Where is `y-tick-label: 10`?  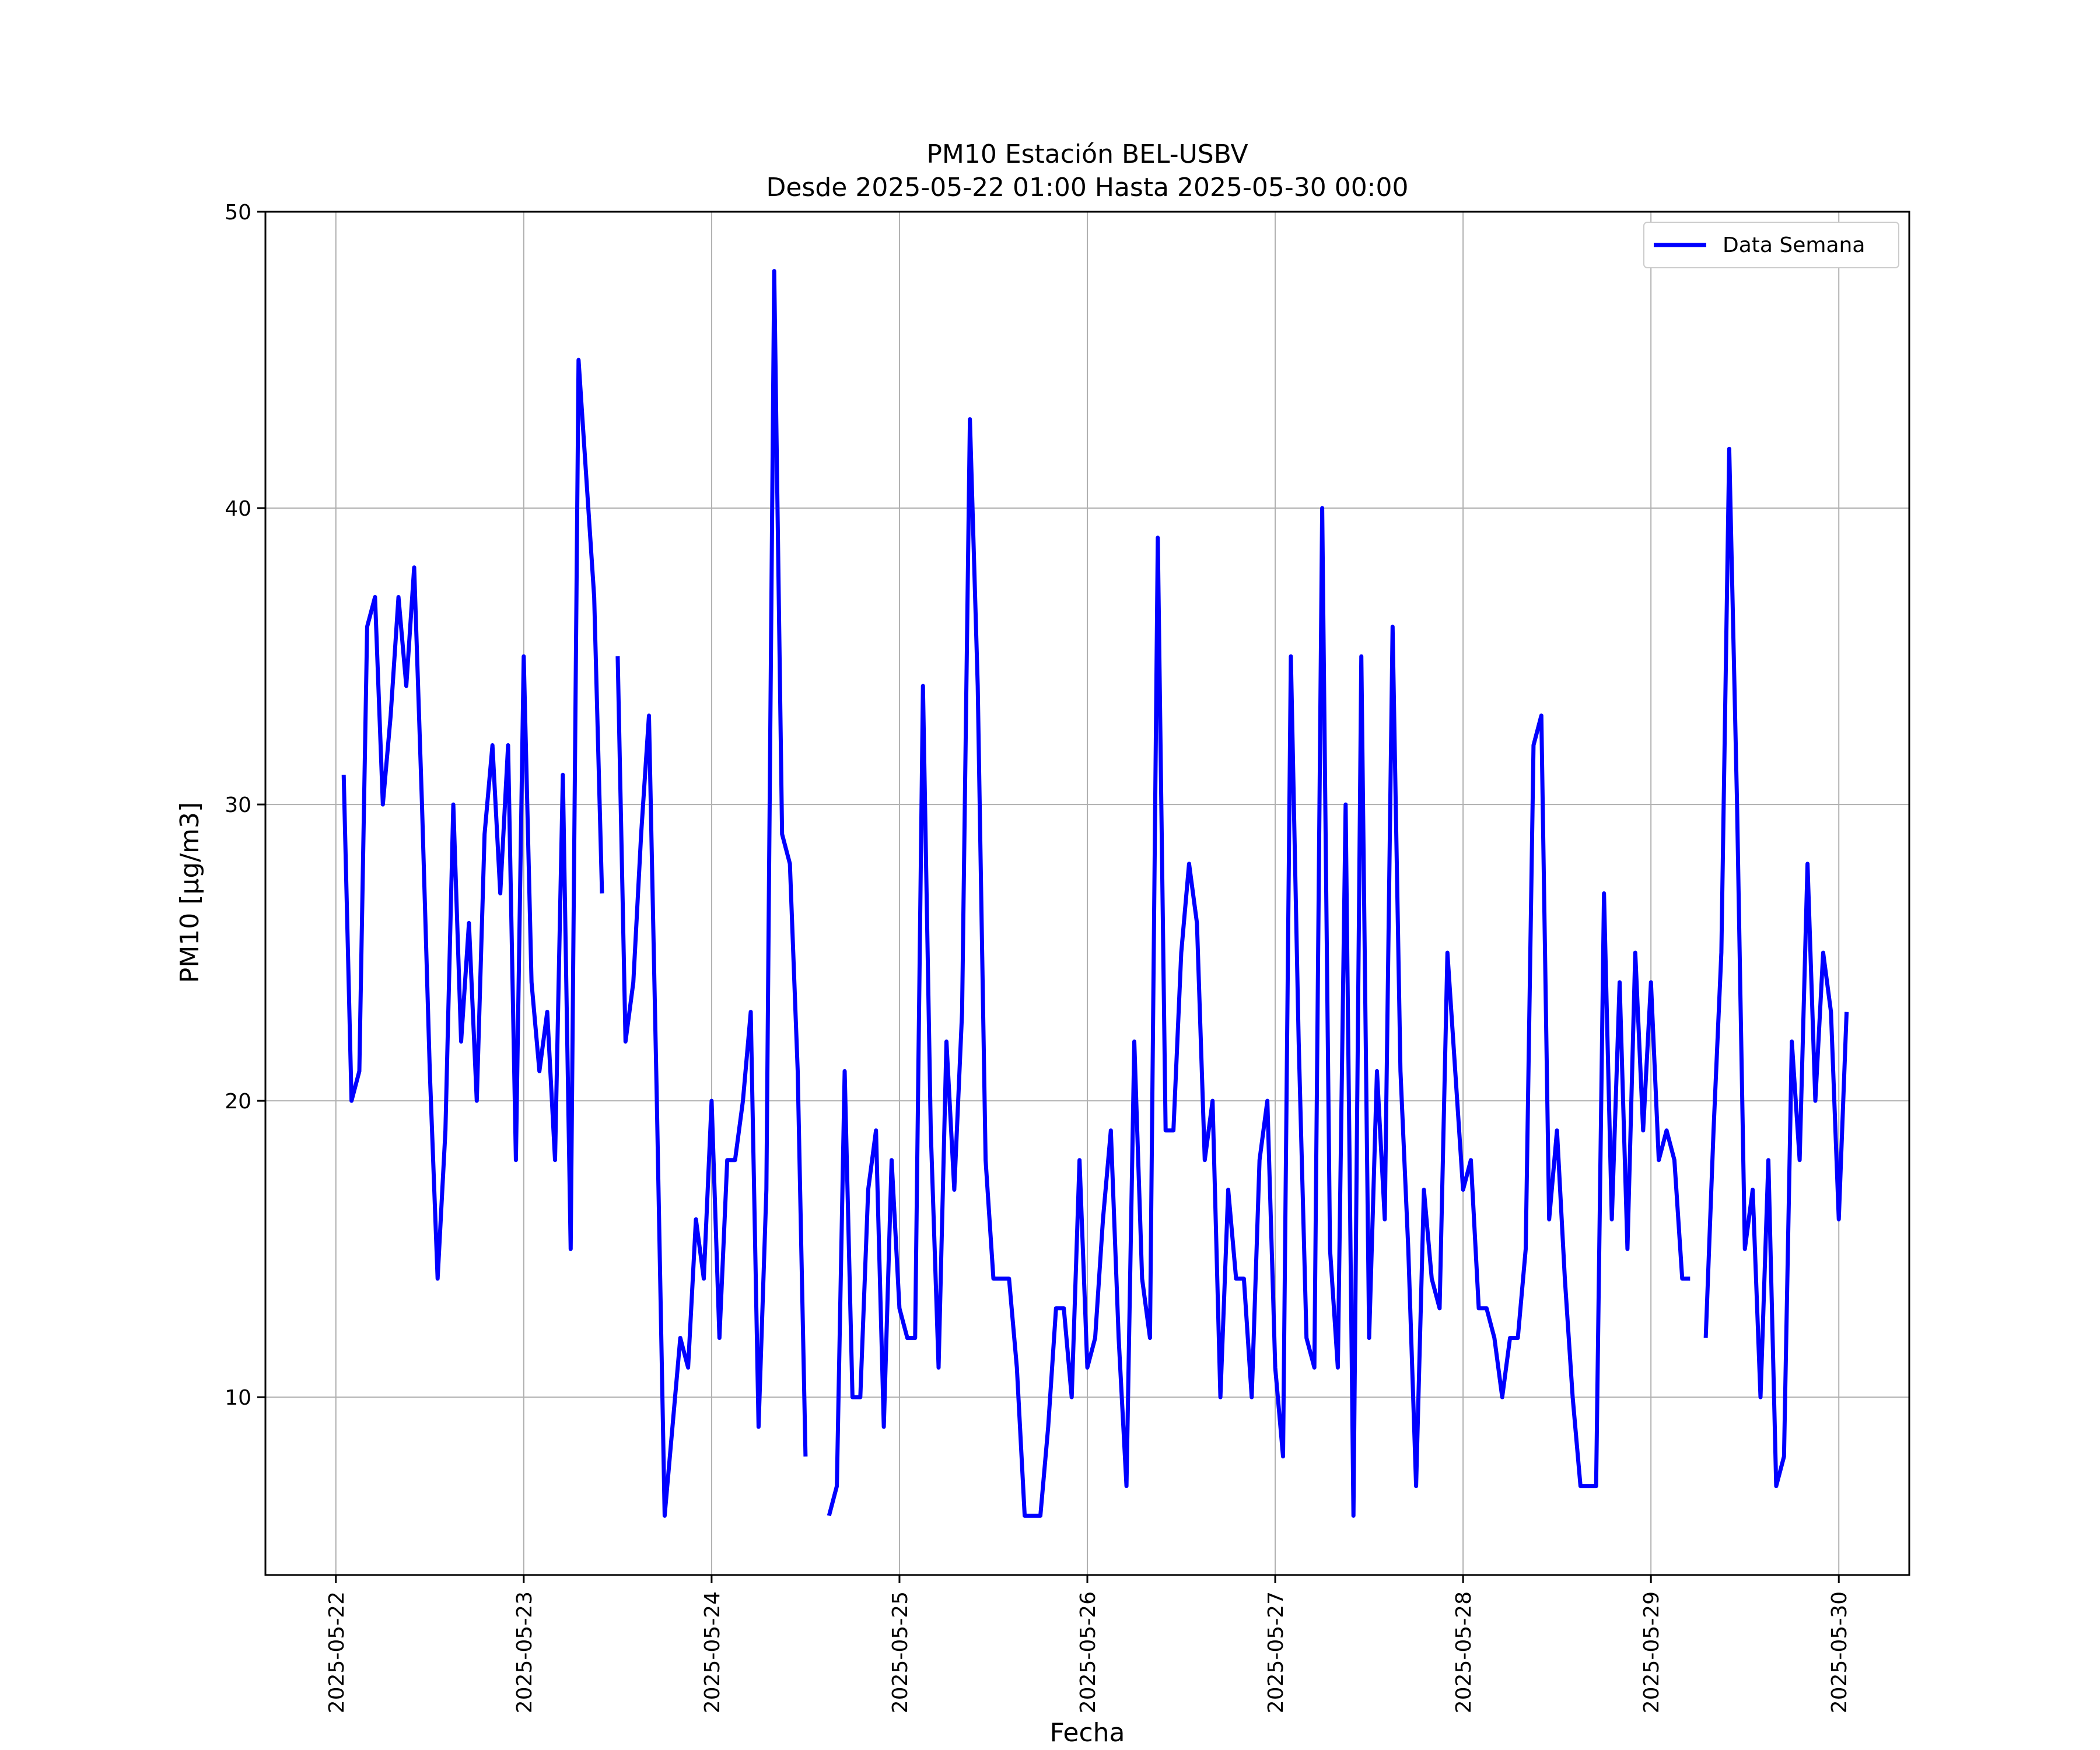 y-tick-label: 10 is located at coordinates (238, 1398).